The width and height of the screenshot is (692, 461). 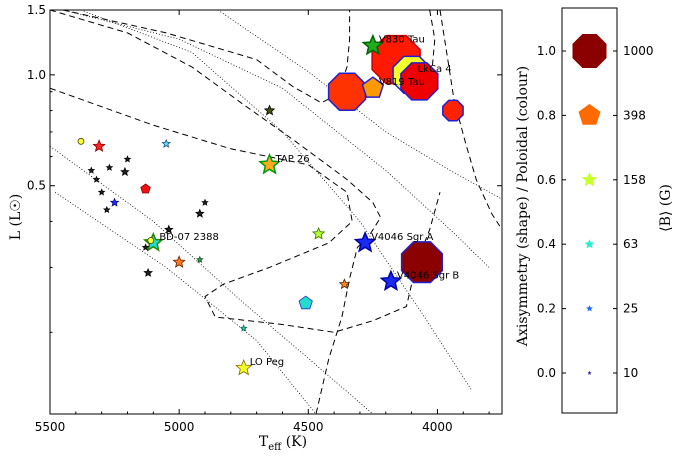 I want to click on size-legend-value-10: 10, so click(x=630, y=373).